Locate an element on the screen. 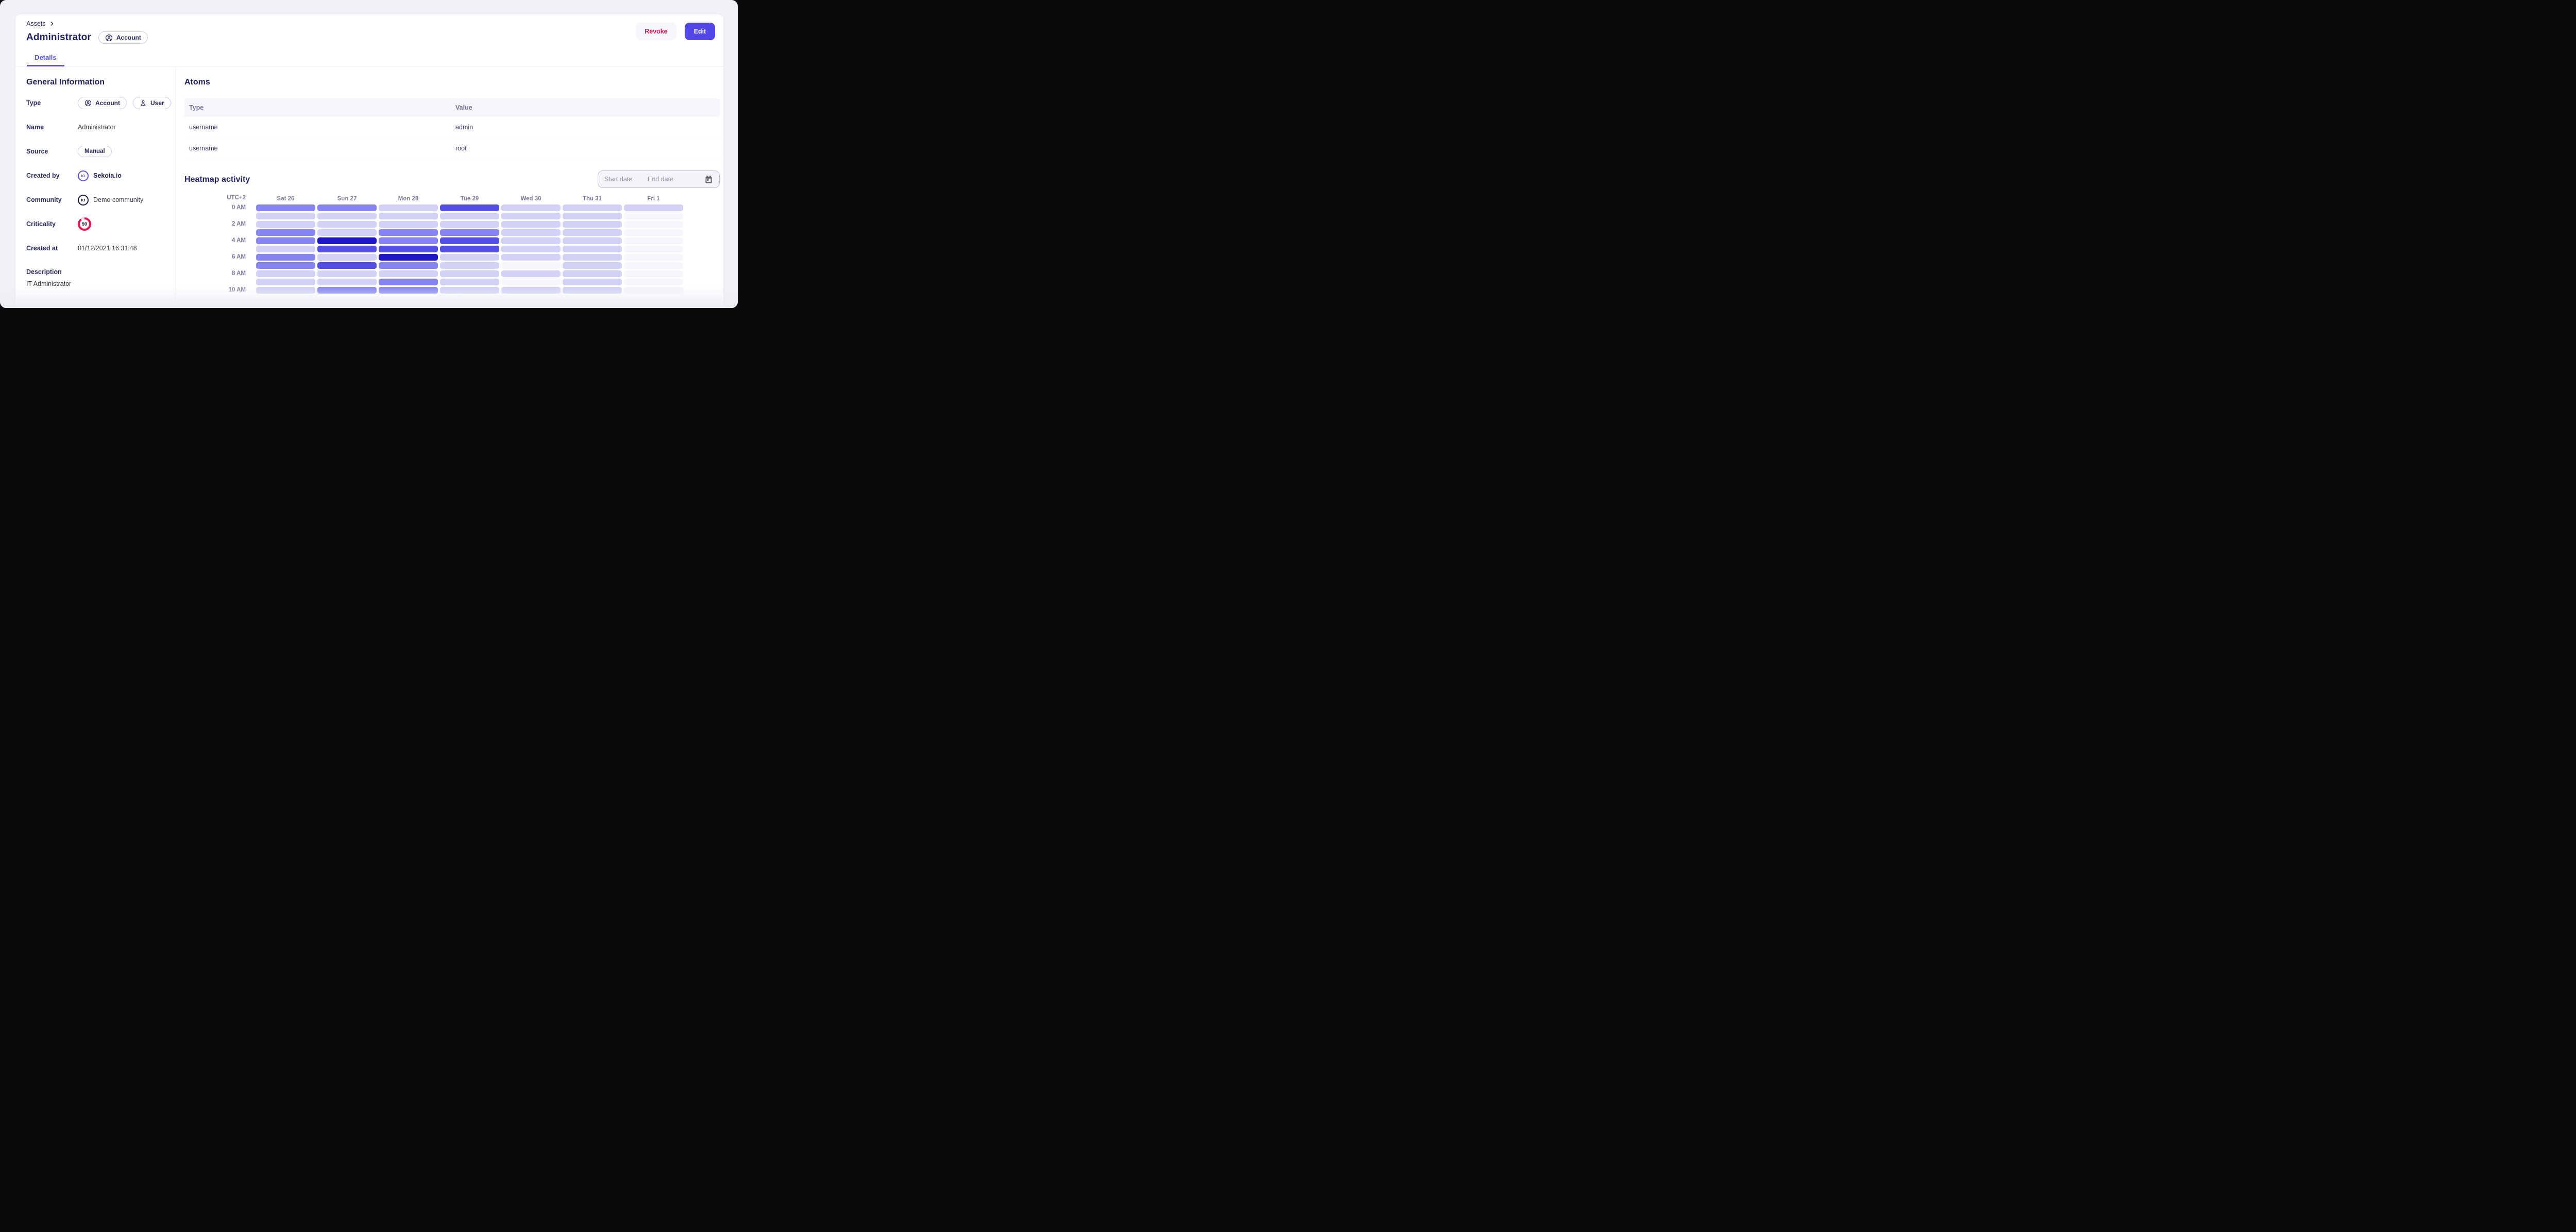 Image resolution: width=2576 pixels, height=1232 pixels. general-information-title: General Information is located at coordinates (65, 82).